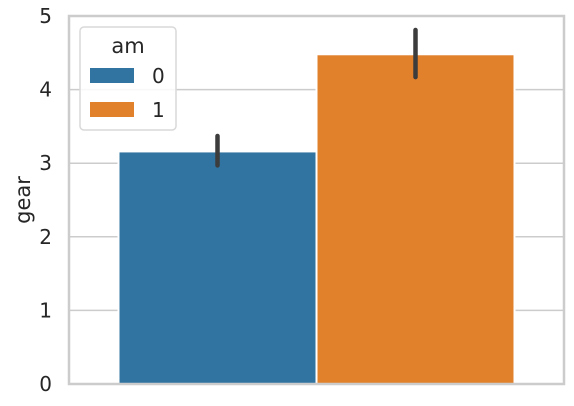  I want to click on legend-label-1: 1, so click(158, 110).